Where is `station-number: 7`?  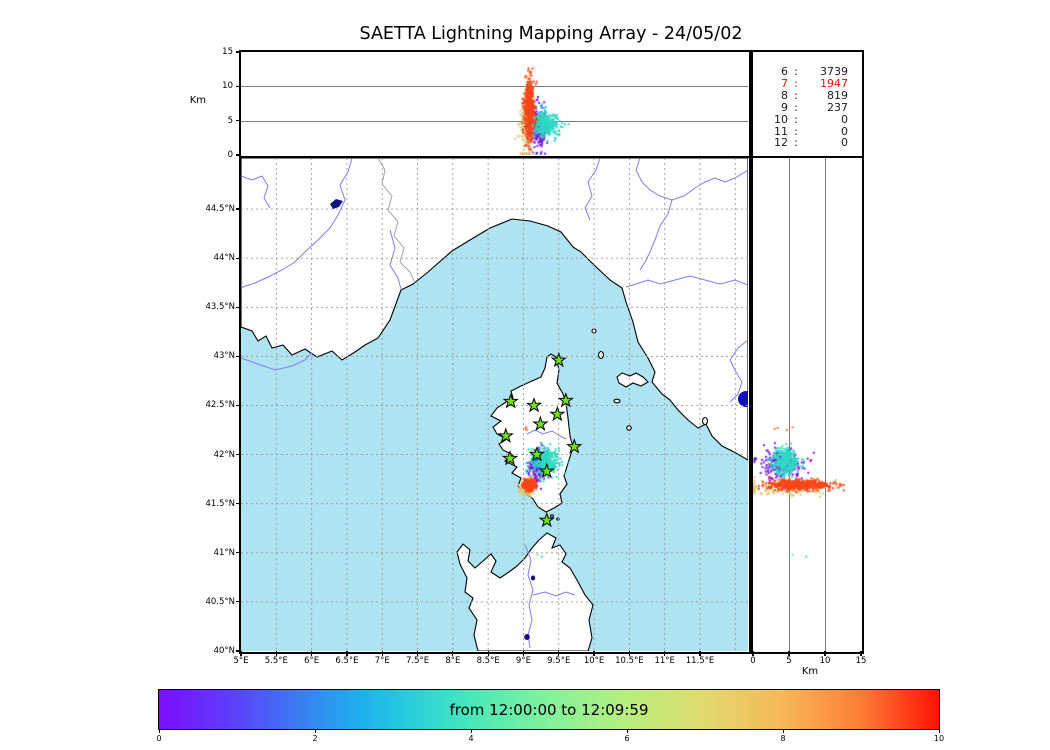
station-number: 7 is located at coordinates (784, 83).